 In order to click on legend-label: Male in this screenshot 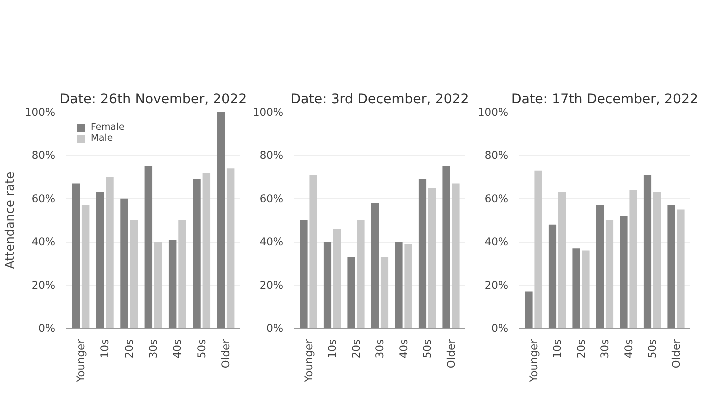, I will do `click(102, 138)`.